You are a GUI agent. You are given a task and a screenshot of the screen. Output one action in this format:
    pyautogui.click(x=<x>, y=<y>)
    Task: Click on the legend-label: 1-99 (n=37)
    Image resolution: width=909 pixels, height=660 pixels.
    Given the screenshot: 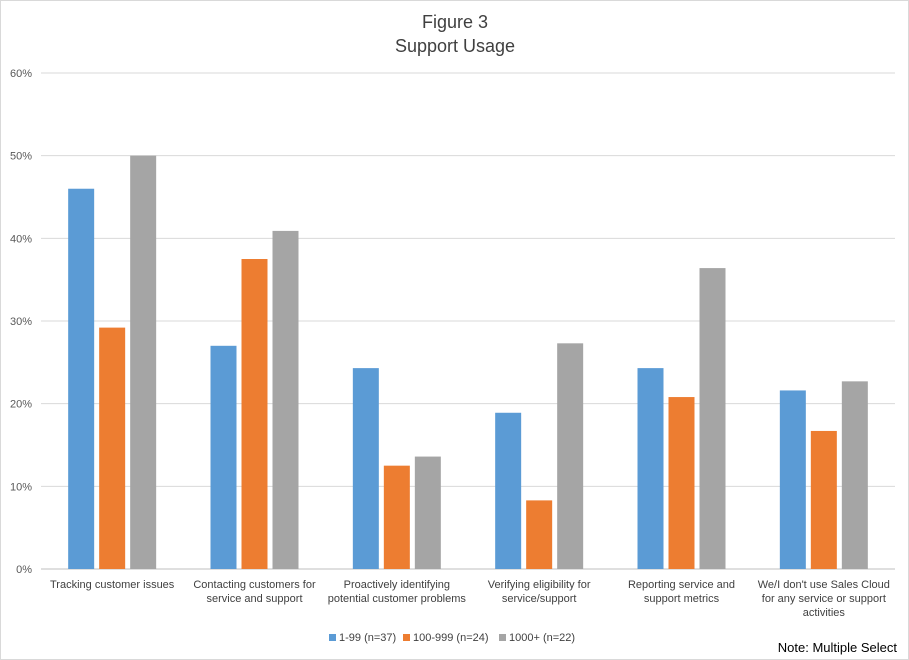 What is the action you would take?
    pyautogui.click(x=367, y=638)
    